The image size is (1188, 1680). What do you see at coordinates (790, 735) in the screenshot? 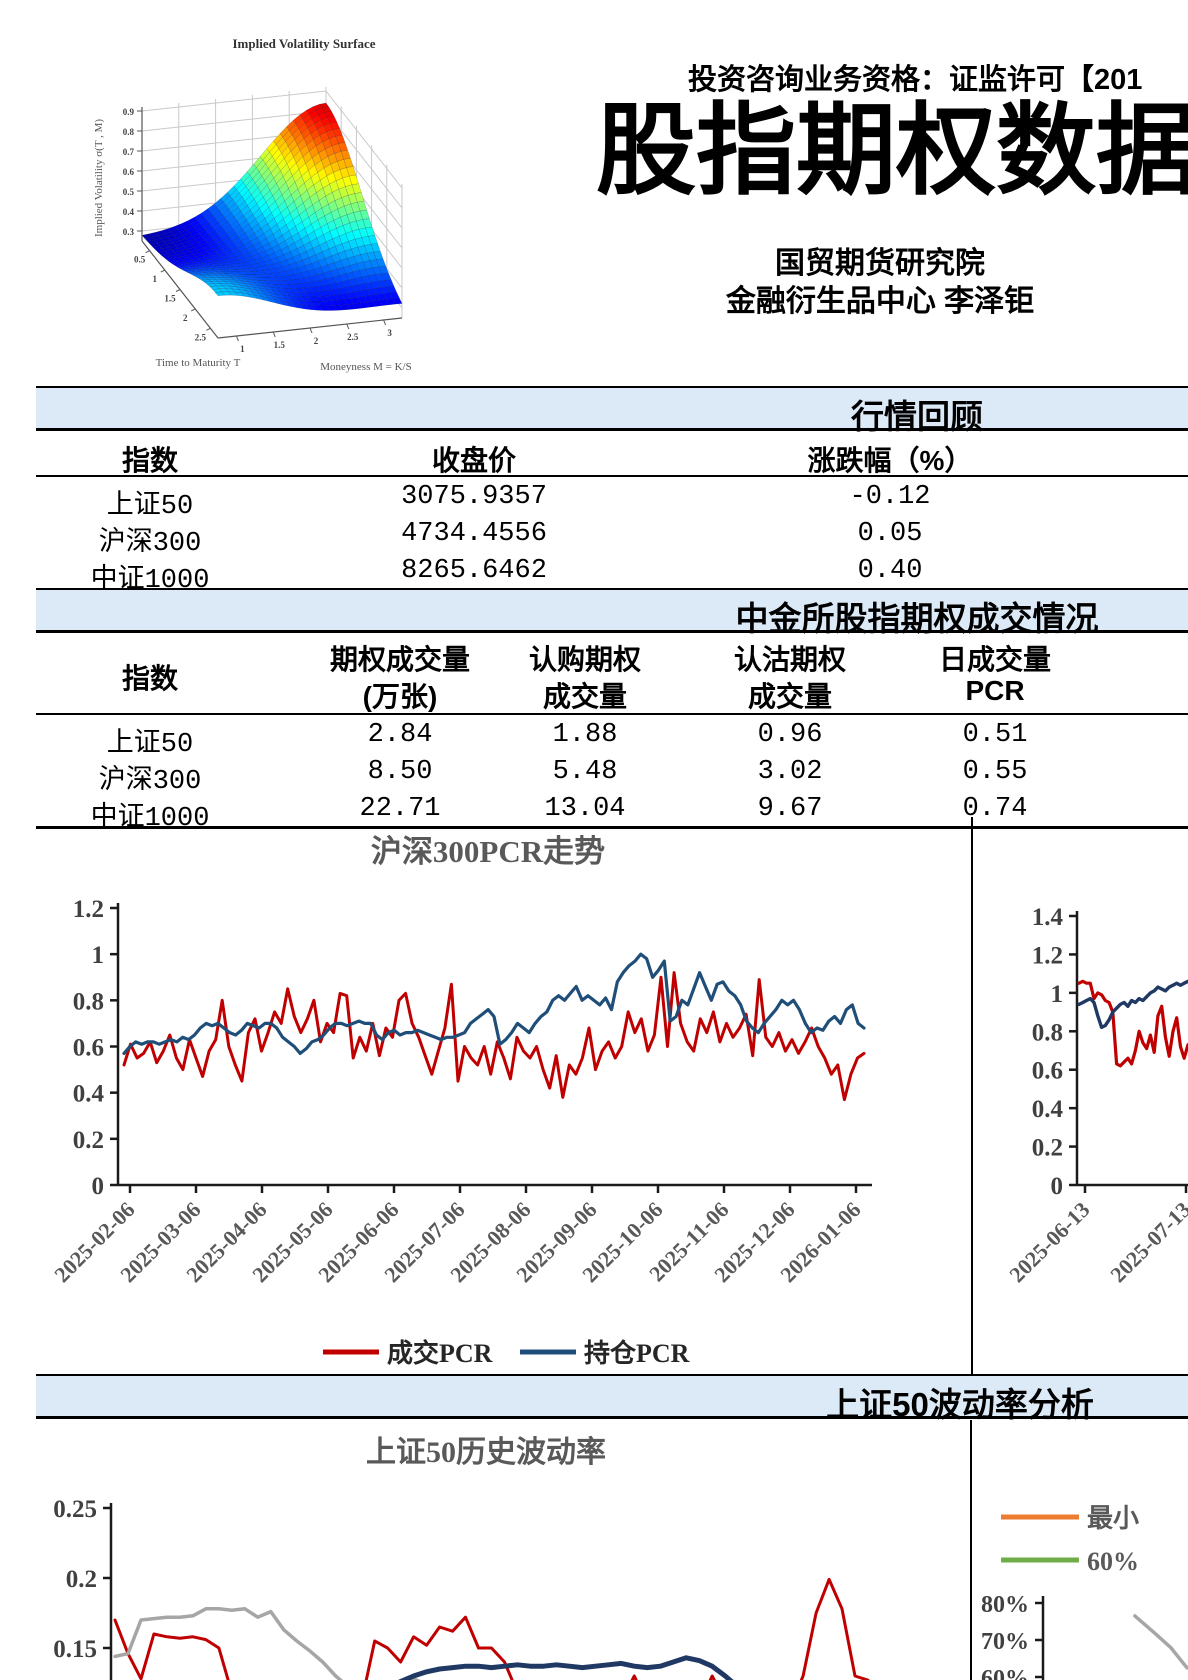
I see `cell: 0.96` at bounding box center [790, 735].